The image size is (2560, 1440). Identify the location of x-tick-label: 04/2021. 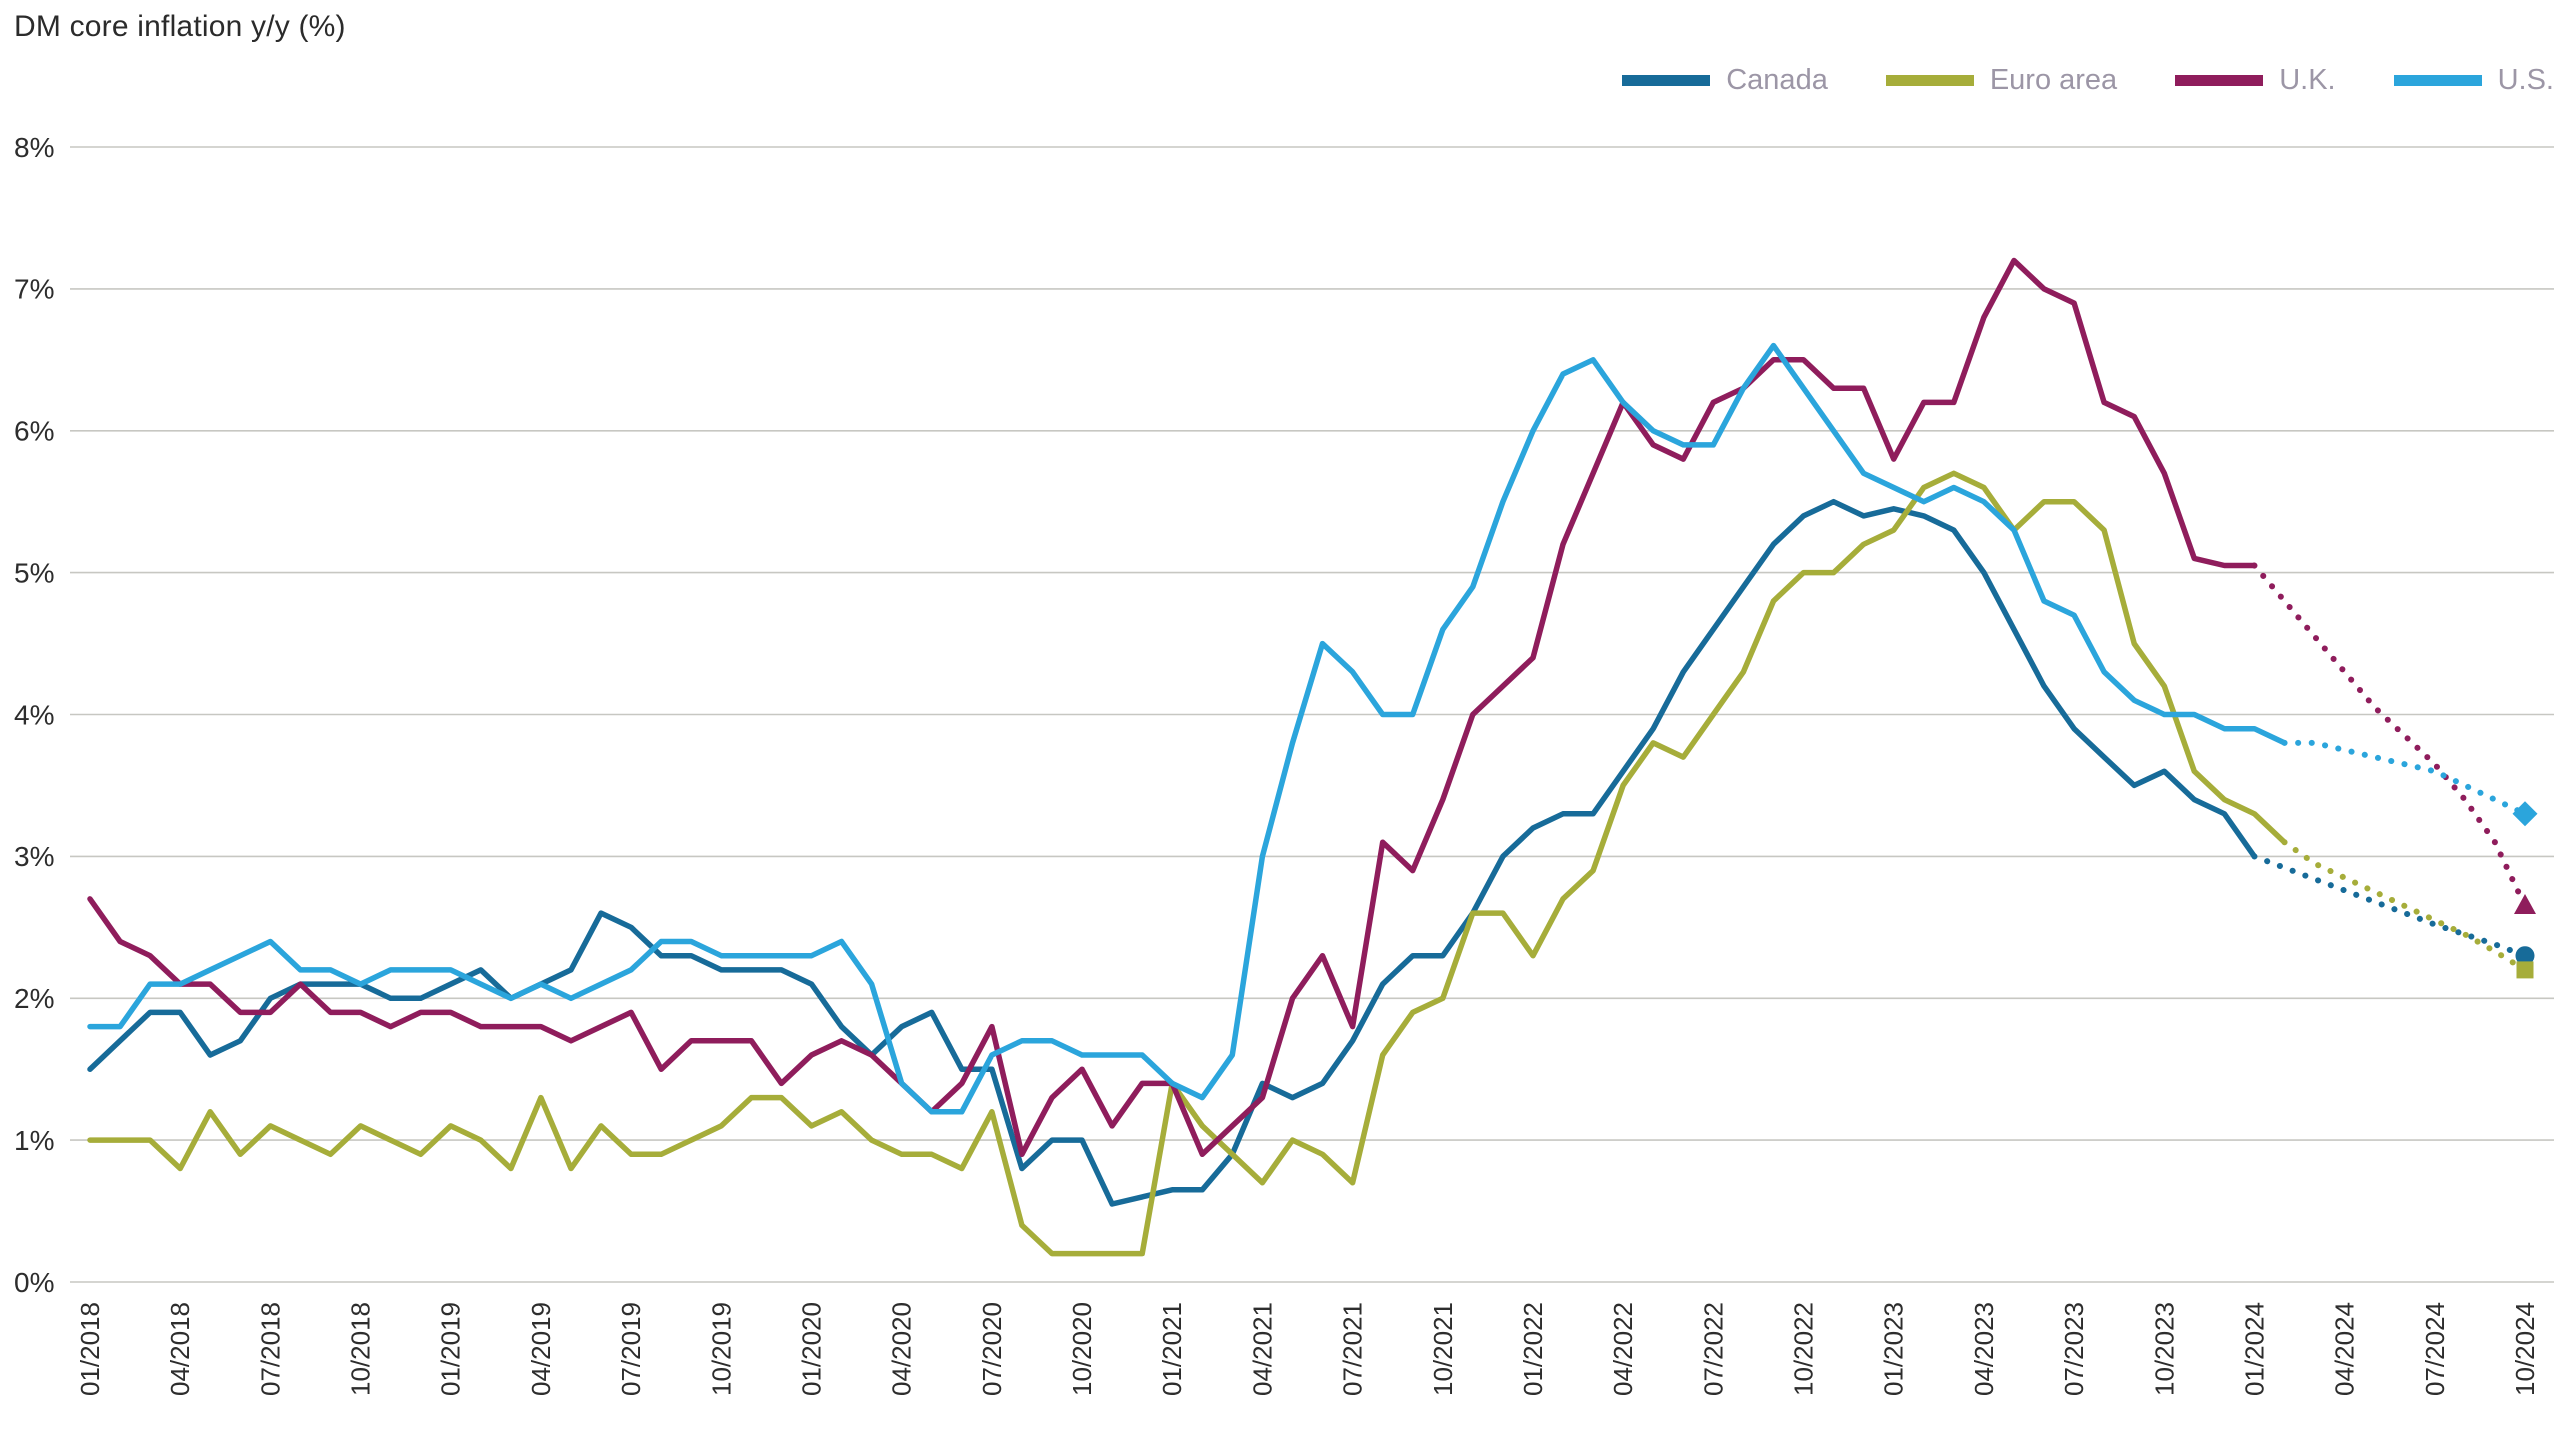
(1262, 1349).